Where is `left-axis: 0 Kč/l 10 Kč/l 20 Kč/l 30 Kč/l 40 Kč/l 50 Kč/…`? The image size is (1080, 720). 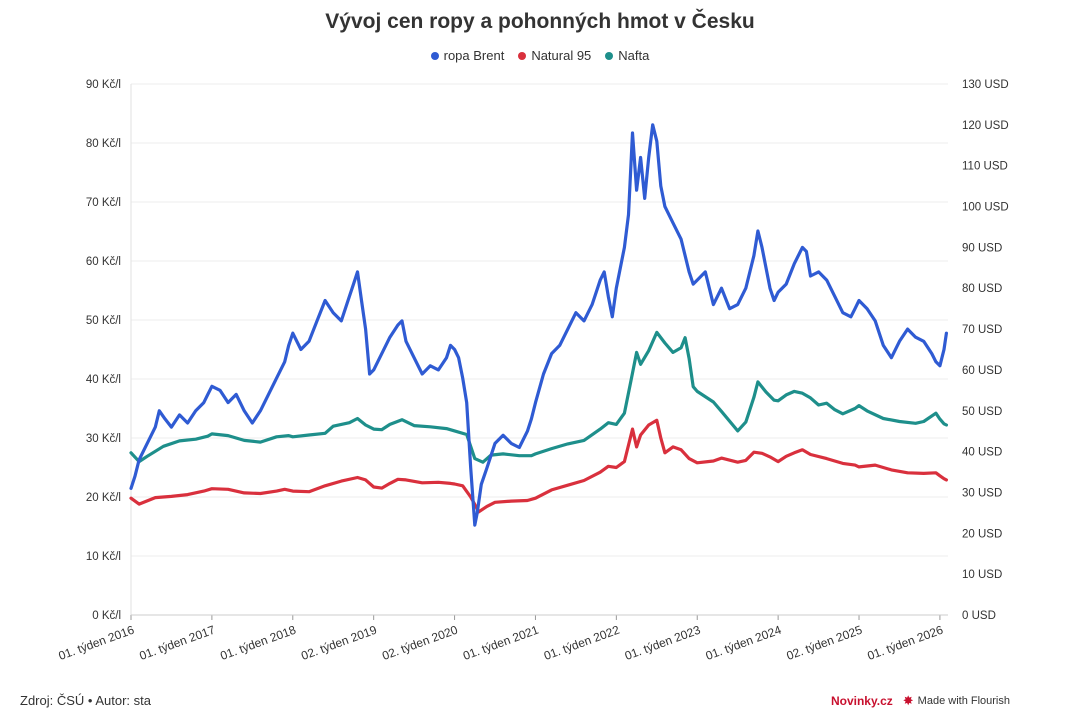 left-axis: 0 Kč/l 10 Kč/l 20 Kč/l 30 Kč/l 40 Kč/l 50 Kč/… is located at coordinates (103, 350).